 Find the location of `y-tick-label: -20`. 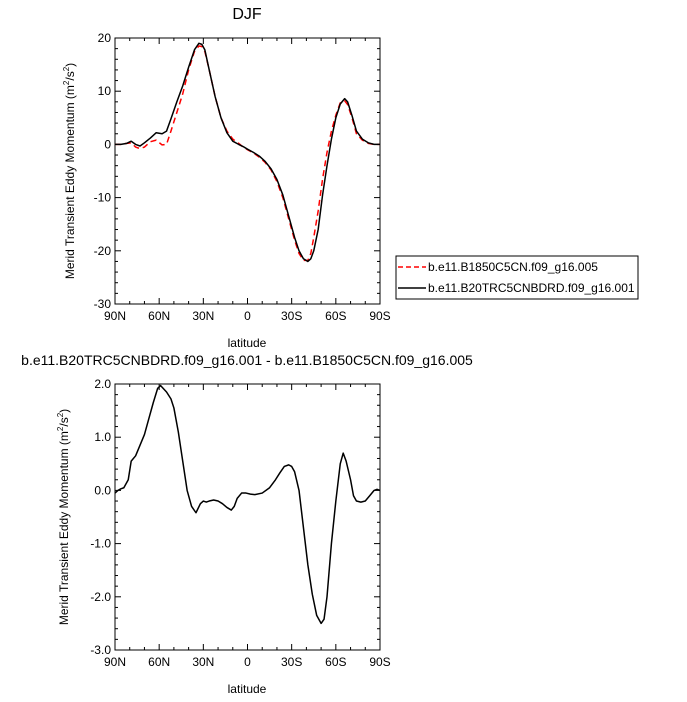

y-tick-label: -20 is located at coordinates (103, 251).